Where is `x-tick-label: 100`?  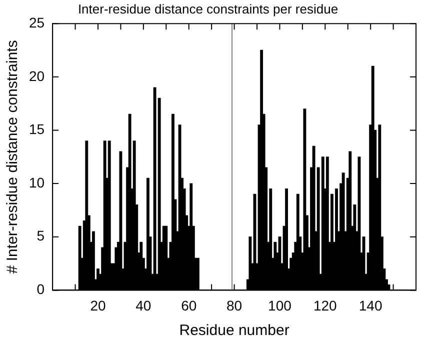 x-tick-label: 100 is located at coordinates (280, 305).